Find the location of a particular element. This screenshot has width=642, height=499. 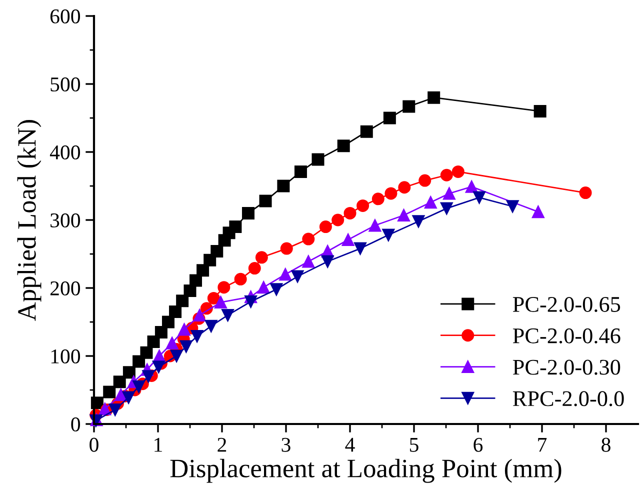

legend-label: PC-2.0-0.65 is located at coordinates (566, 304).